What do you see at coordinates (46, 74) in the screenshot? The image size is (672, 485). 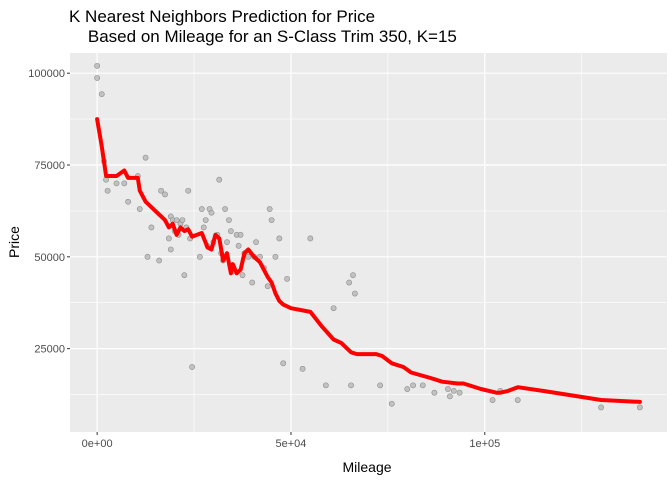 I see `y-tick-label: 100000` at bounding box center [46, 74].